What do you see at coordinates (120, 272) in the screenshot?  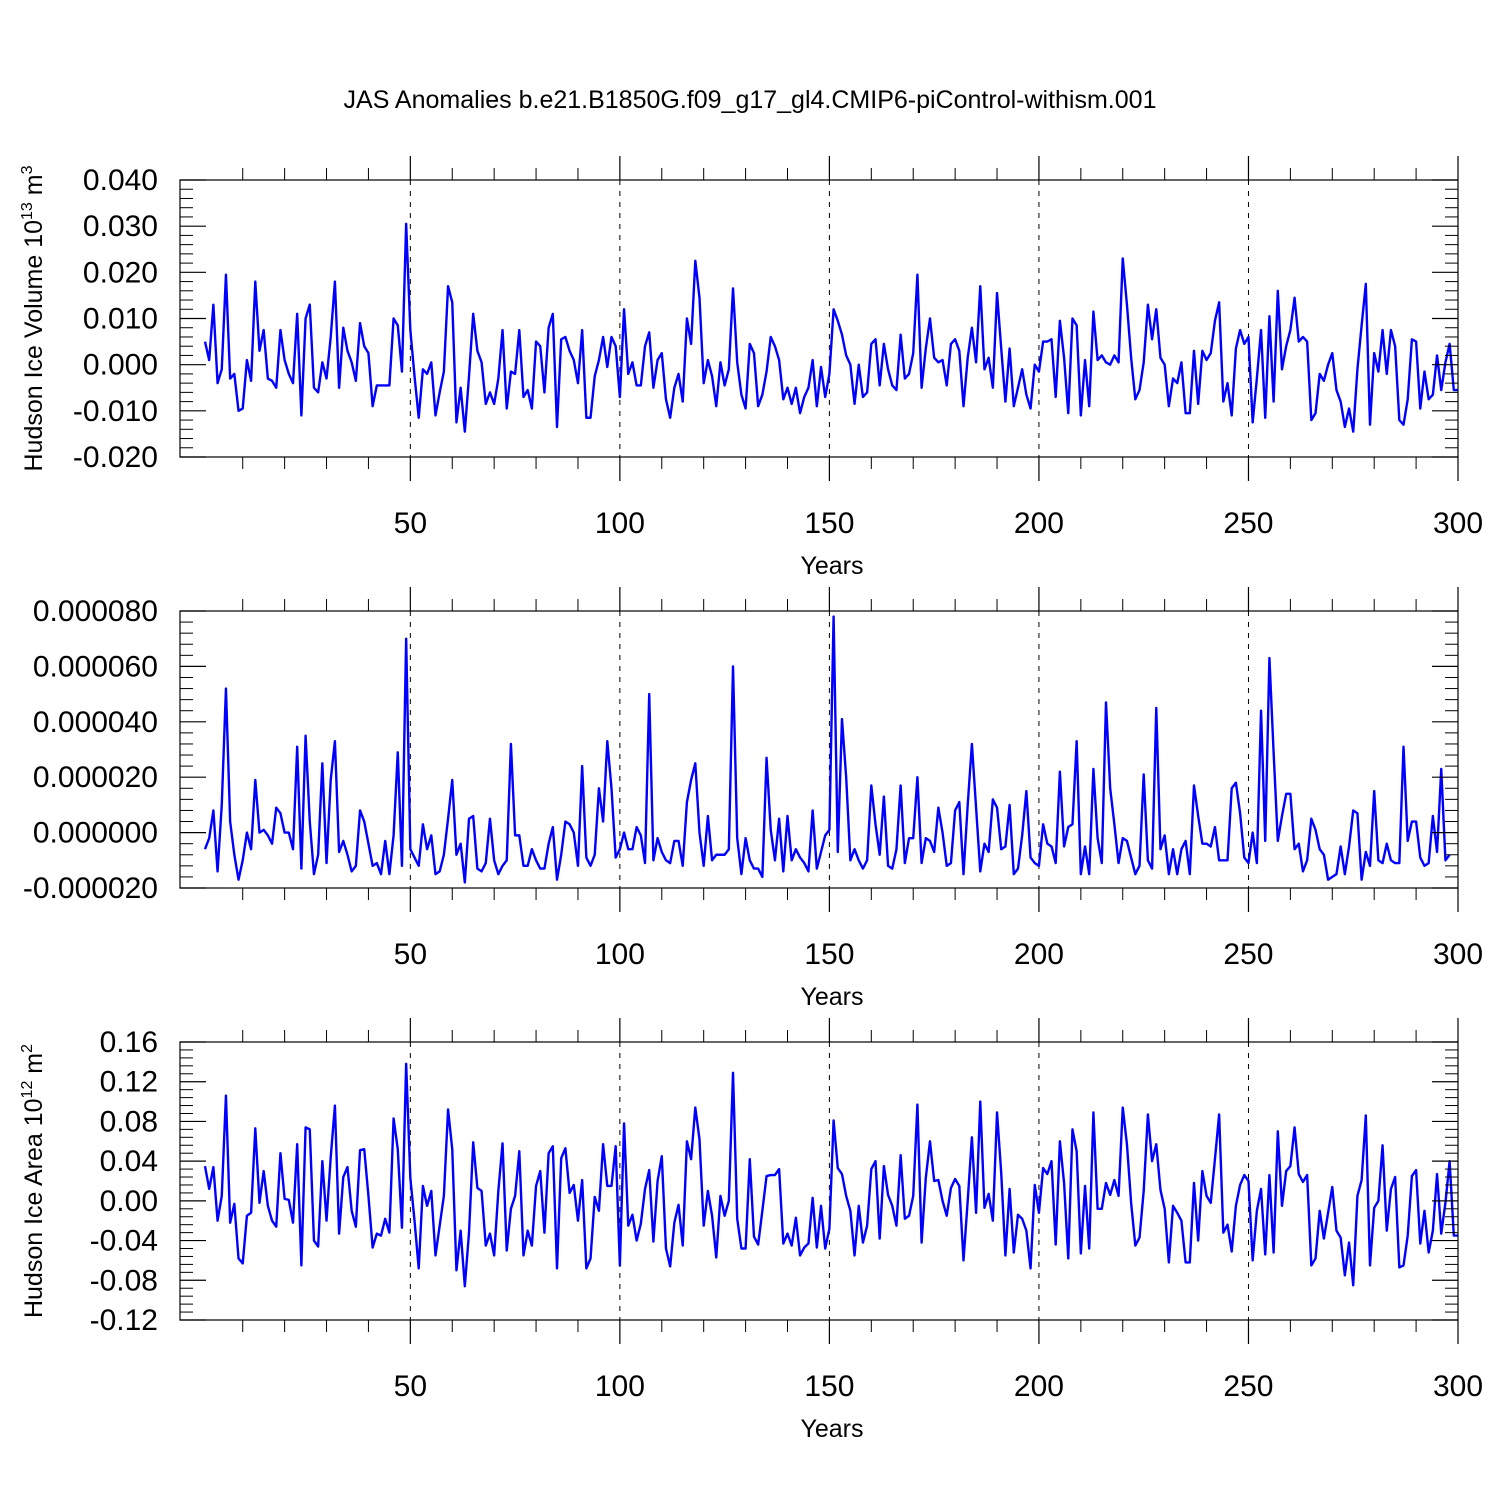 I see `y-tick-label: 0.020` at bounding box center [120, 272].